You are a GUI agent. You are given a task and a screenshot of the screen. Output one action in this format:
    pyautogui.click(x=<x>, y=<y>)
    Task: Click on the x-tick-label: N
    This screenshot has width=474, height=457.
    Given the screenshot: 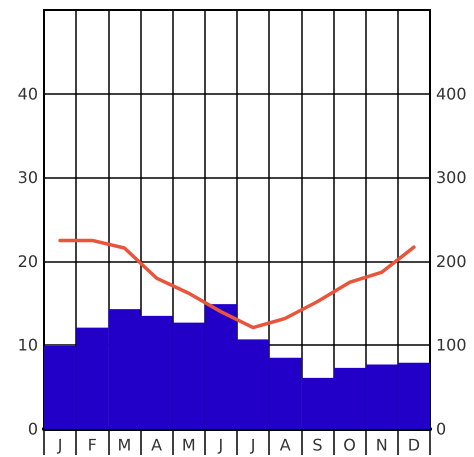 What is the action you would take?
    pyautogui.click(x=382, y=445)
    